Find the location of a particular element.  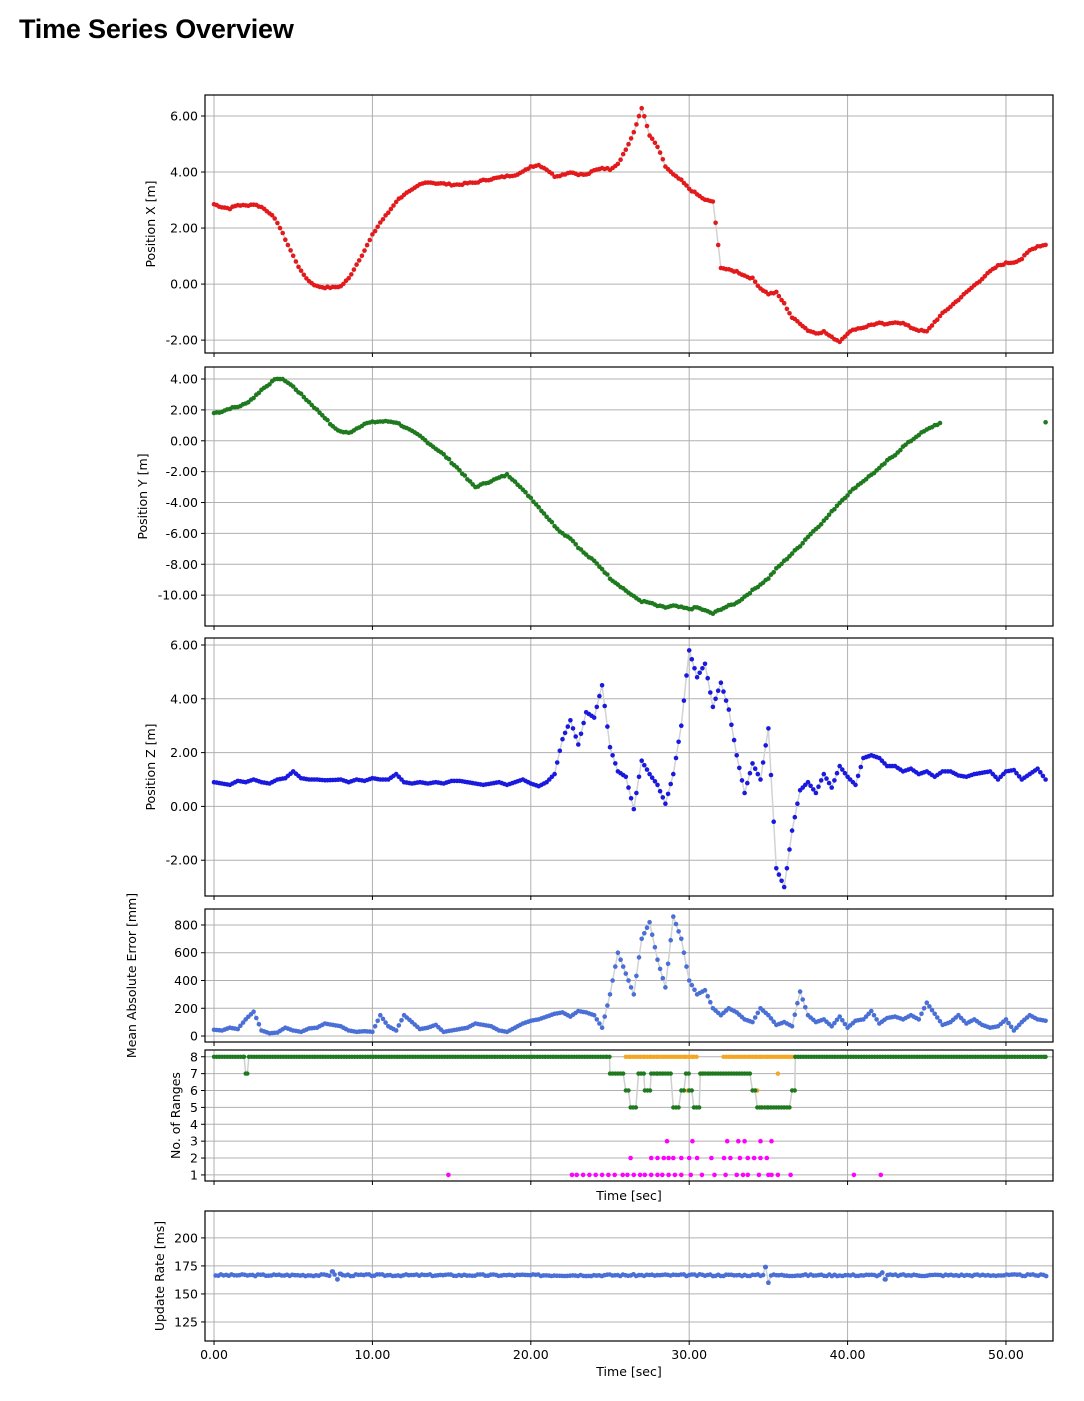

series-mae is located at coordinates (629, 975).